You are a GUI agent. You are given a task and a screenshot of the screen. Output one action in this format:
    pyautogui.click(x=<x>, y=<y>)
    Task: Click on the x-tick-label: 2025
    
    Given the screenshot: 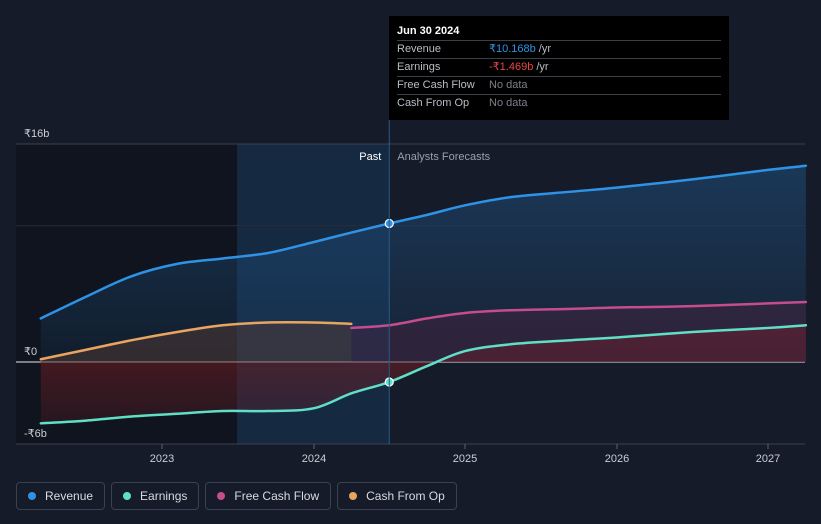 What is the action you would take?
    pyautogui.click(x=465, y=459)
    